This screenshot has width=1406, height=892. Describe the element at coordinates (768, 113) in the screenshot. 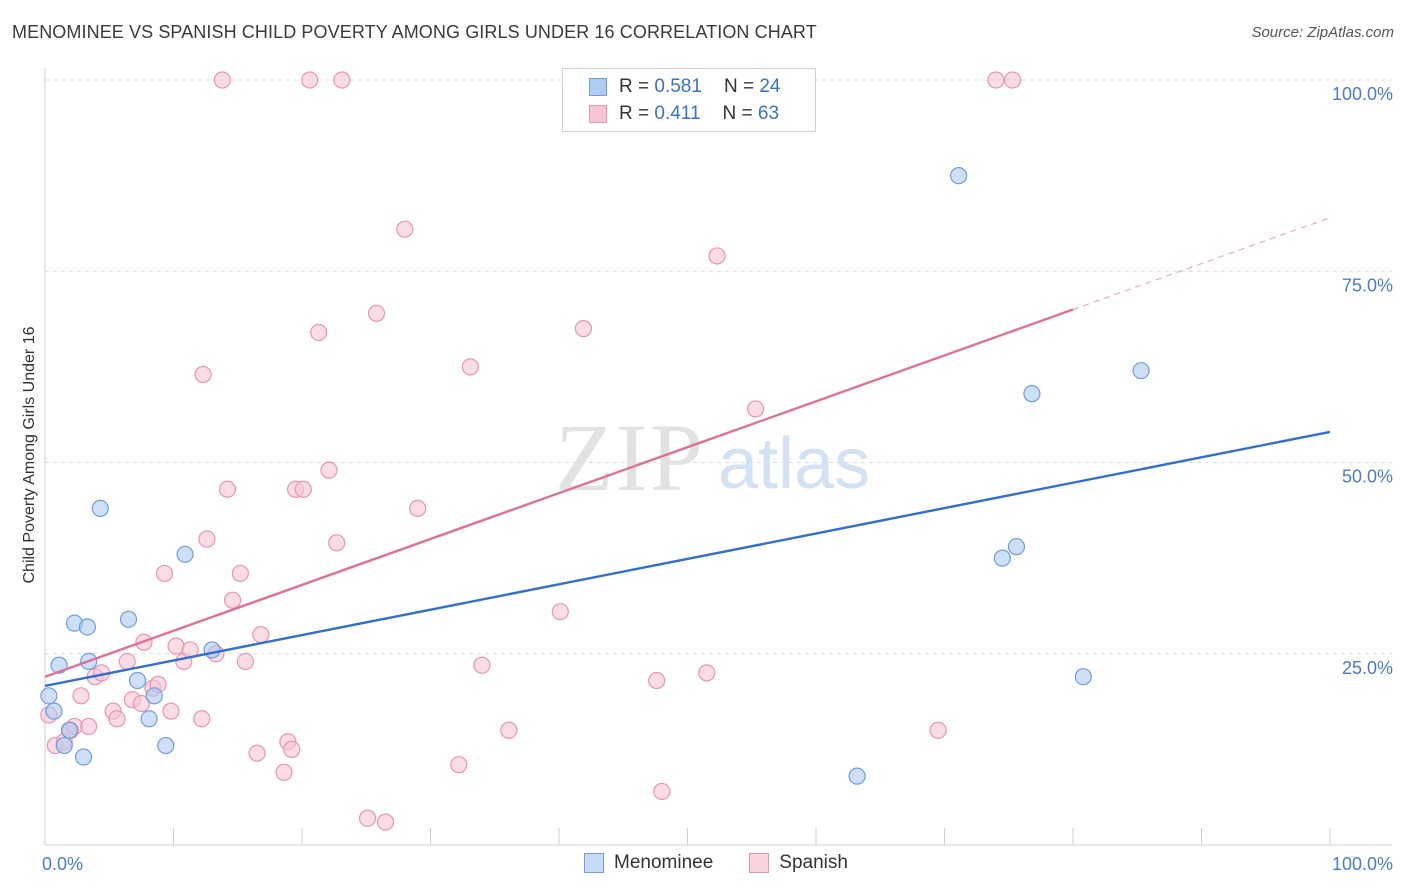

I see `legend-n-value: 63` at that location.